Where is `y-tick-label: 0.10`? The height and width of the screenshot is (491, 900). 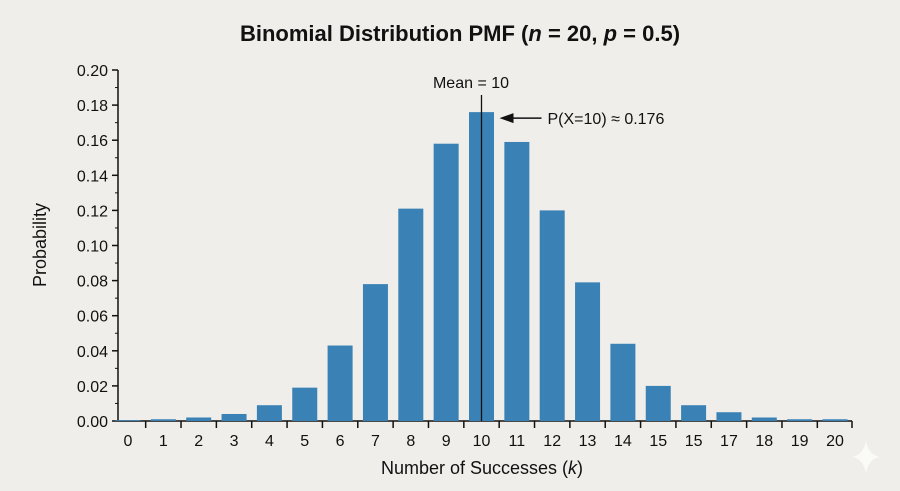 y-tick-label: 0.10 is located at coordinates (92, 247).